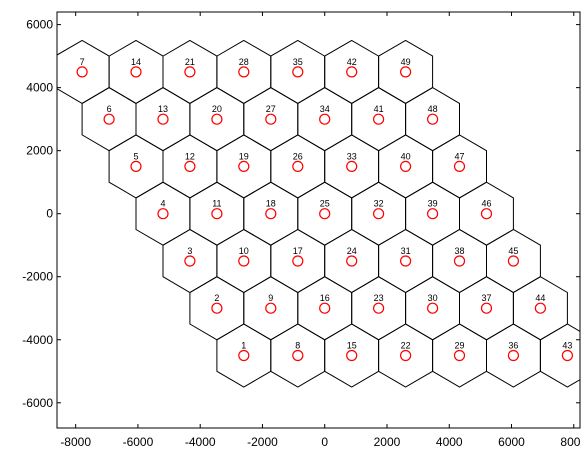 The image size is (581, 452). Describe the element at coordinates (75, 442) in the screenshot. I see `x-tick-label: -8000` at that location.